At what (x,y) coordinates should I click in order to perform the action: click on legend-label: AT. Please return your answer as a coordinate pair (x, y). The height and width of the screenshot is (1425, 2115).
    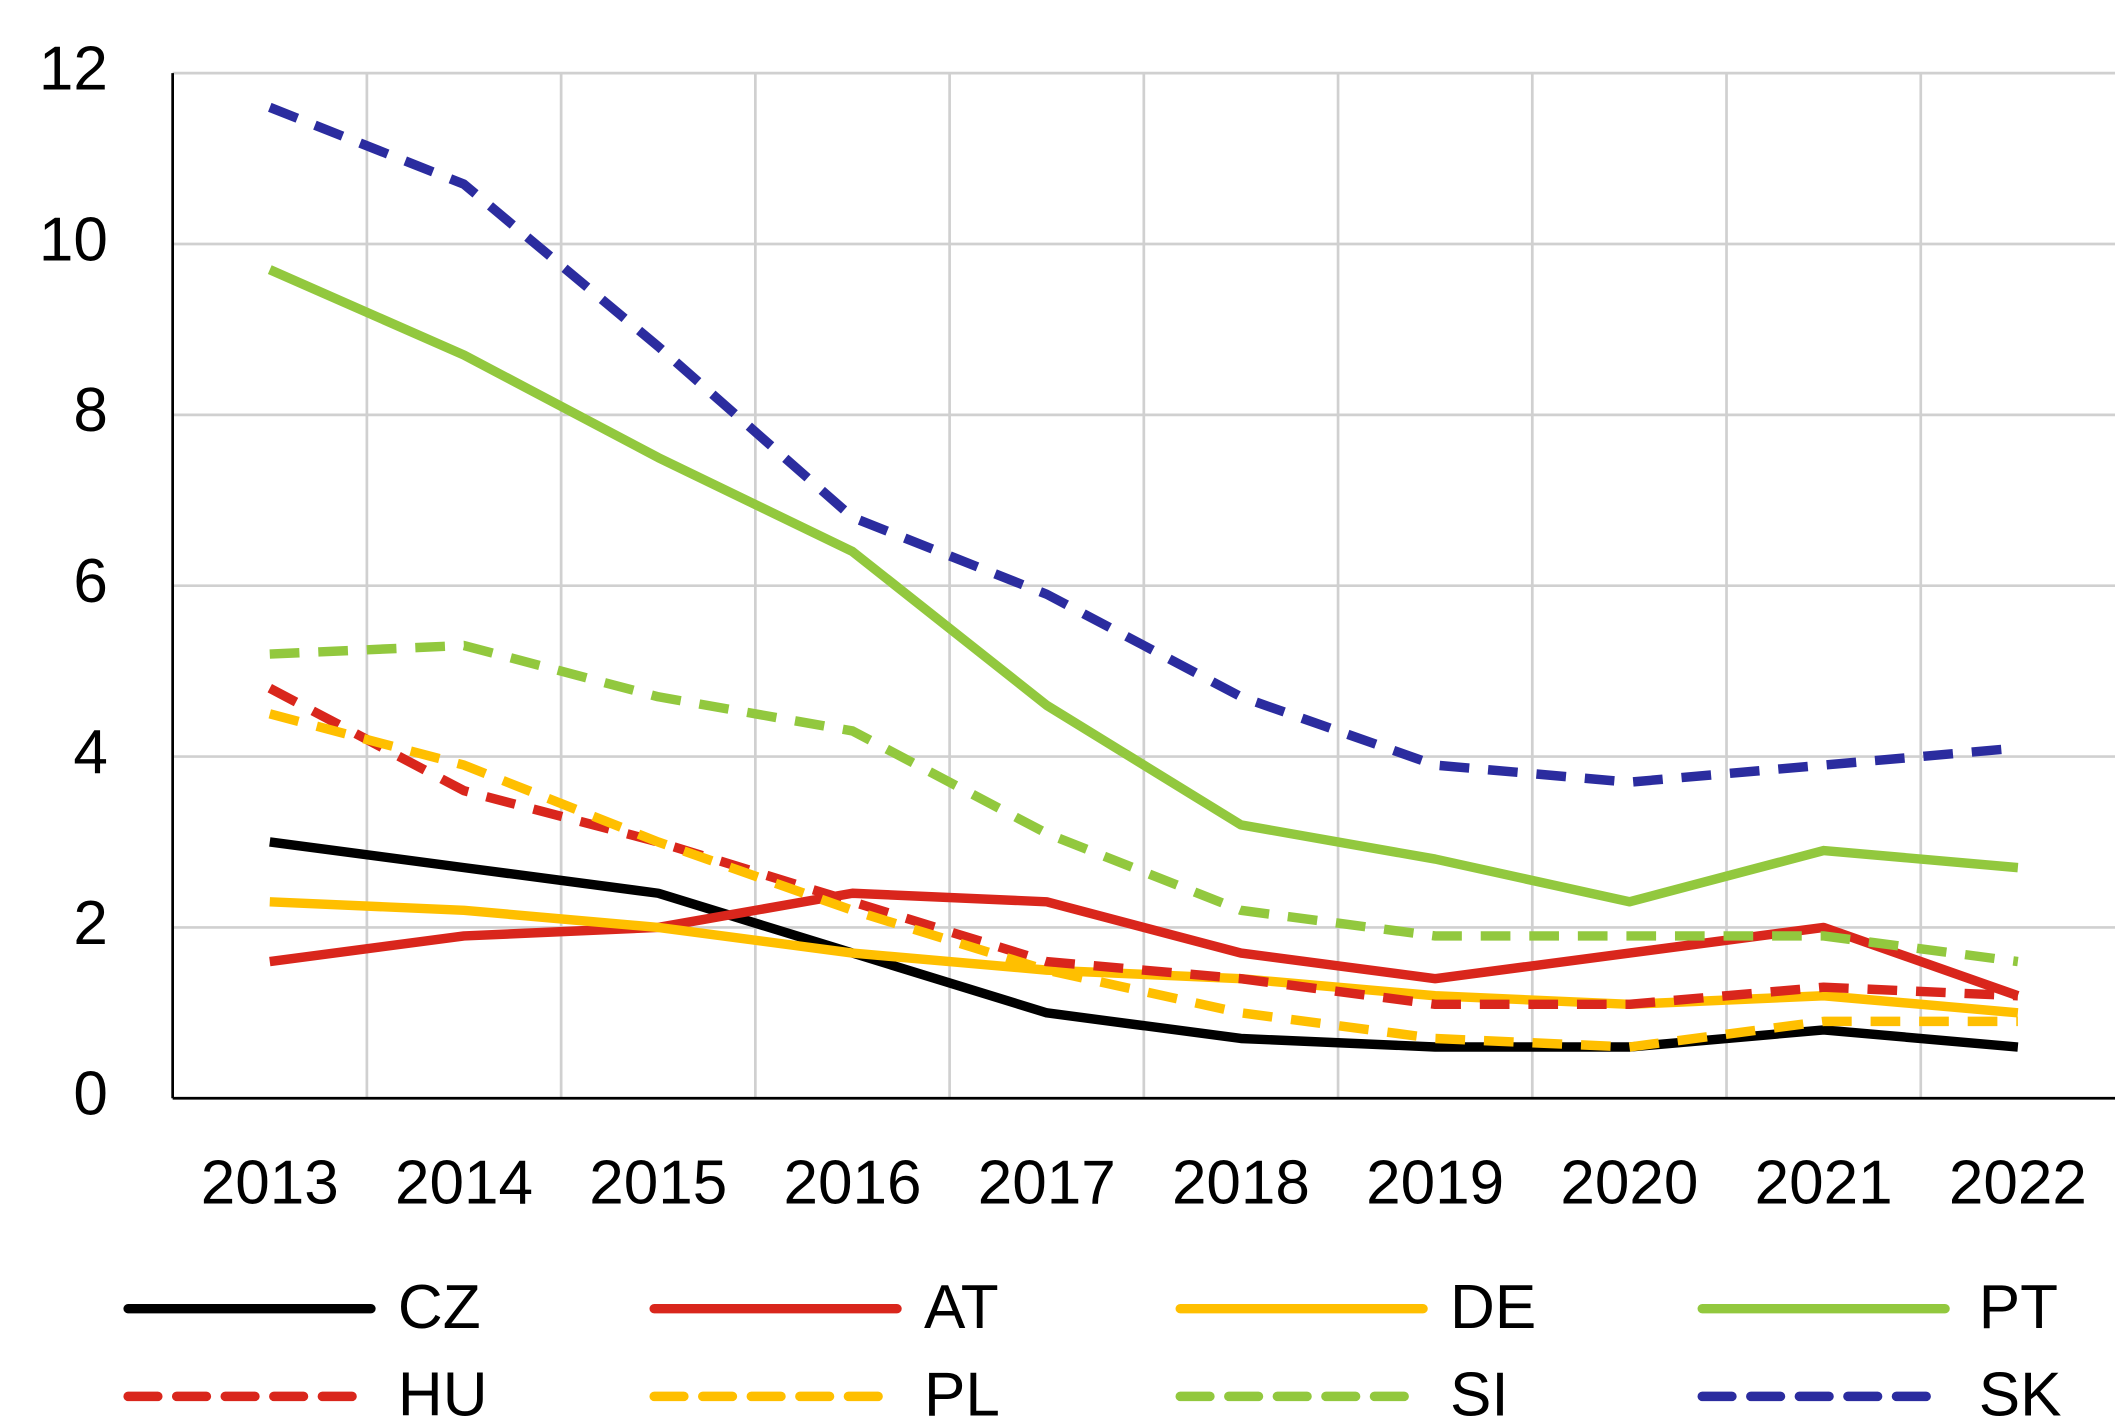
    Looking at the image, I should click on (961, 1307).